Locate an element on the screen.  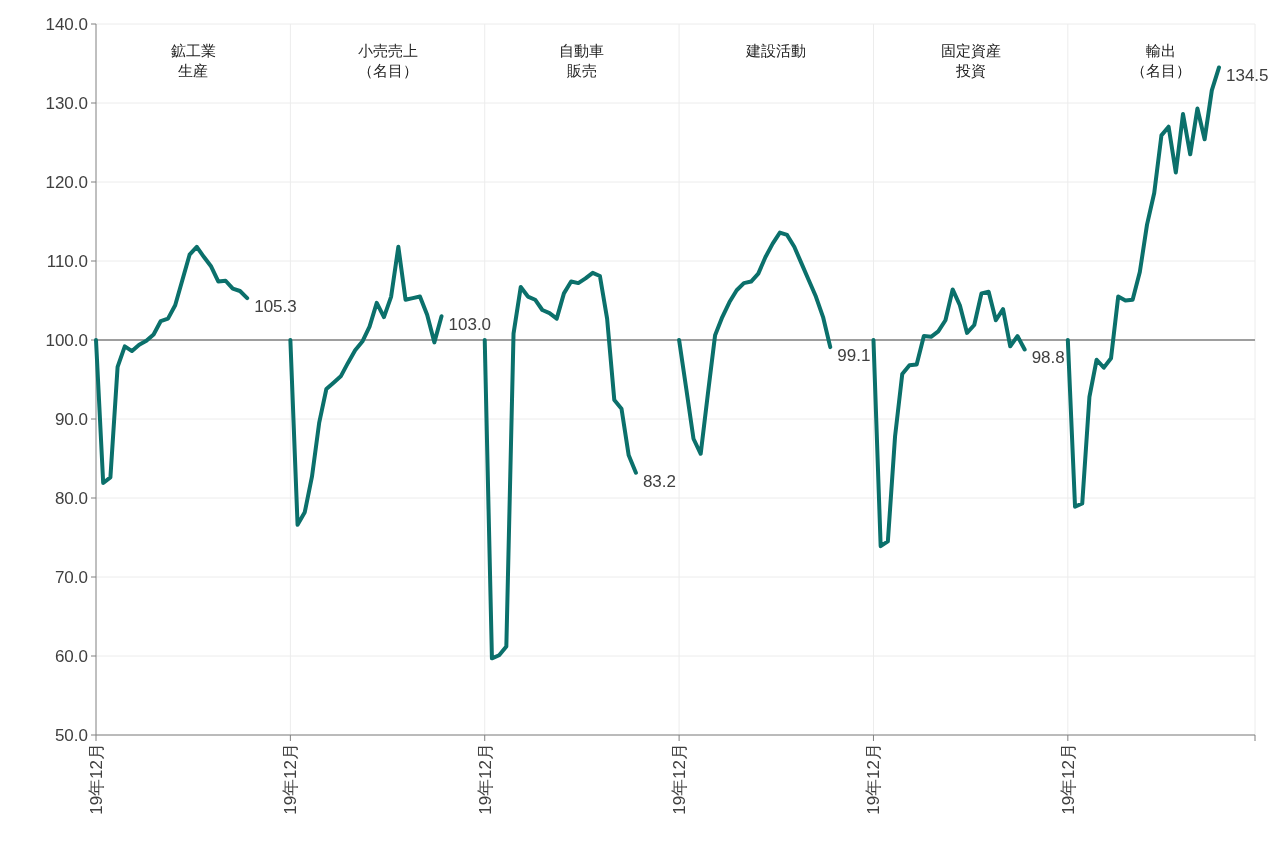
data-label: 103.0 is located at coordinates (470, 325).